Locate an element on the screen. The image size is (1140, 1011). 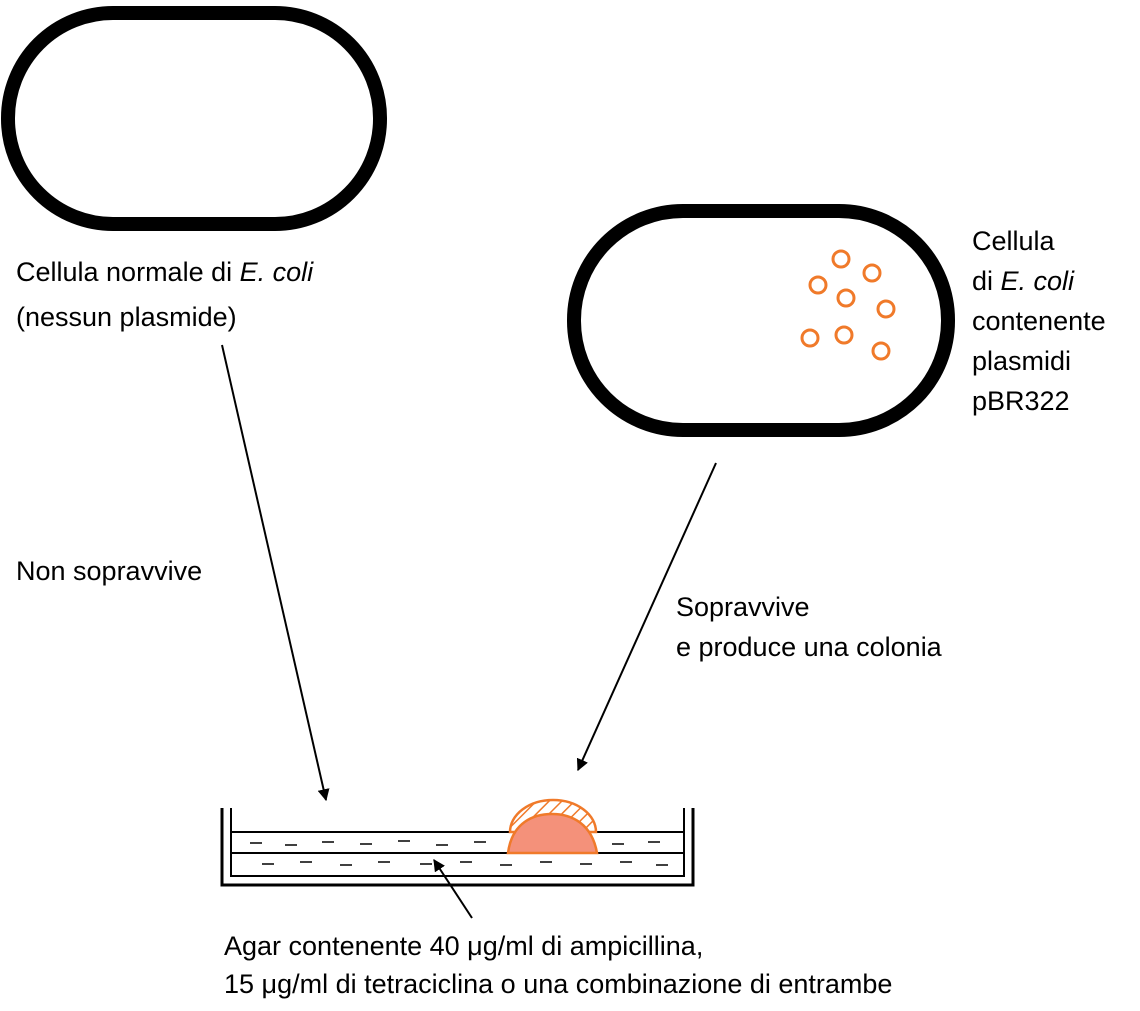
outcome-plasmid-label-line1: Sopravvive is located at coordinates (743, 607).